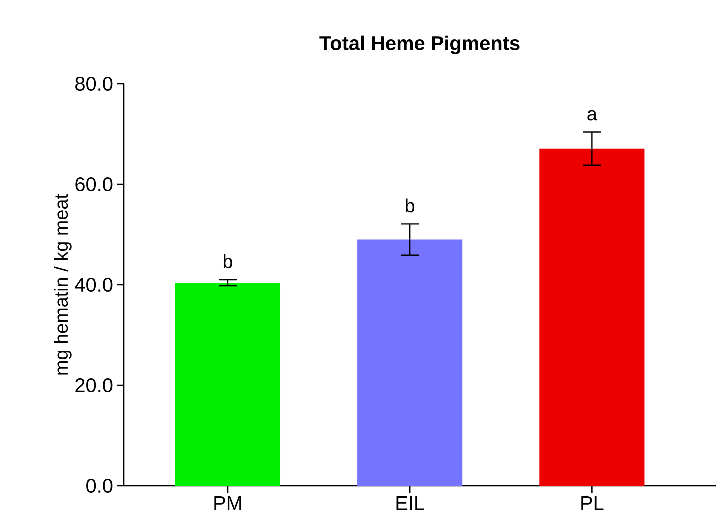 The image size is (718, 526). What do you see at coordinates (94, 84) in the screenshot?
I see `y-tick-label: 80.0` at bounding box center [94, 84].